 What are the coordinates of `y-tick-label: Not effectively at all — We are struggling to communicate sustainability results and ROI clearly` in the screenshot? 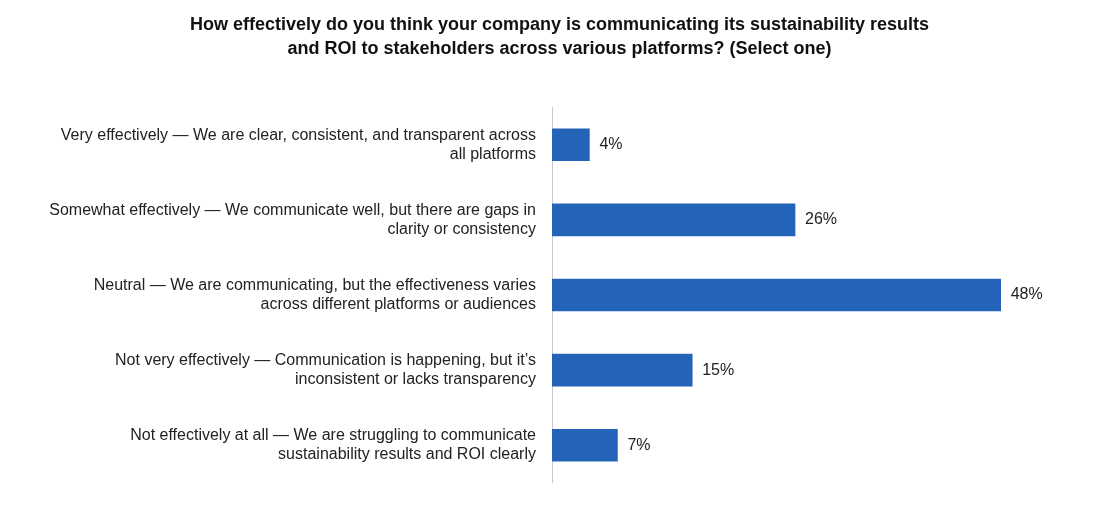 It's located at (333, 444).